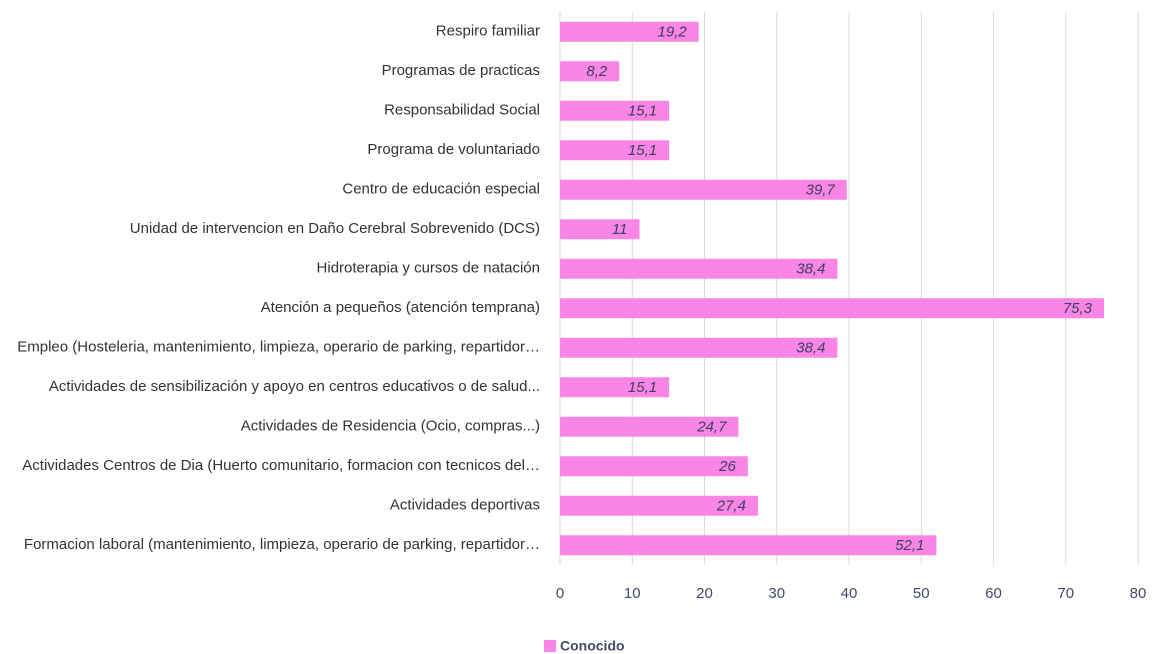  What do you see at coordinates (441, 189) in the screenshot?
I see `category-label: Centro de educación especial` at bounding box center [441, 189].